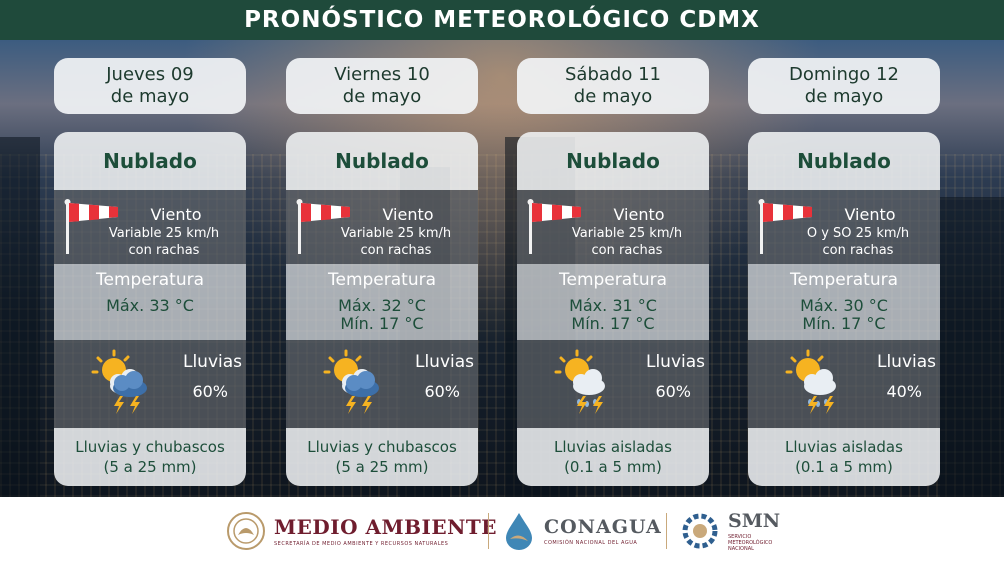  I want to click on rain-section: Lluvias 40%, so click(844, 384).